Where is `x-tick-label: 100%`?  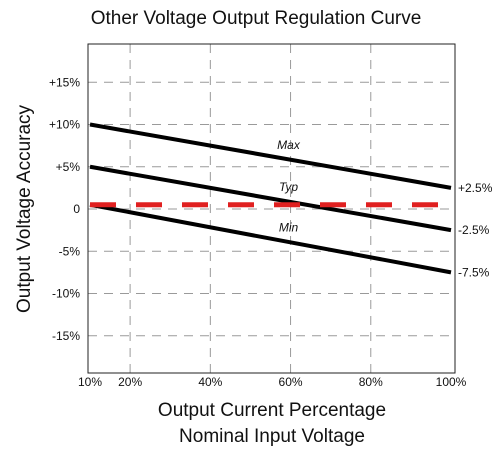 x-tick-label: 100% is located at coordinates (451, 382).